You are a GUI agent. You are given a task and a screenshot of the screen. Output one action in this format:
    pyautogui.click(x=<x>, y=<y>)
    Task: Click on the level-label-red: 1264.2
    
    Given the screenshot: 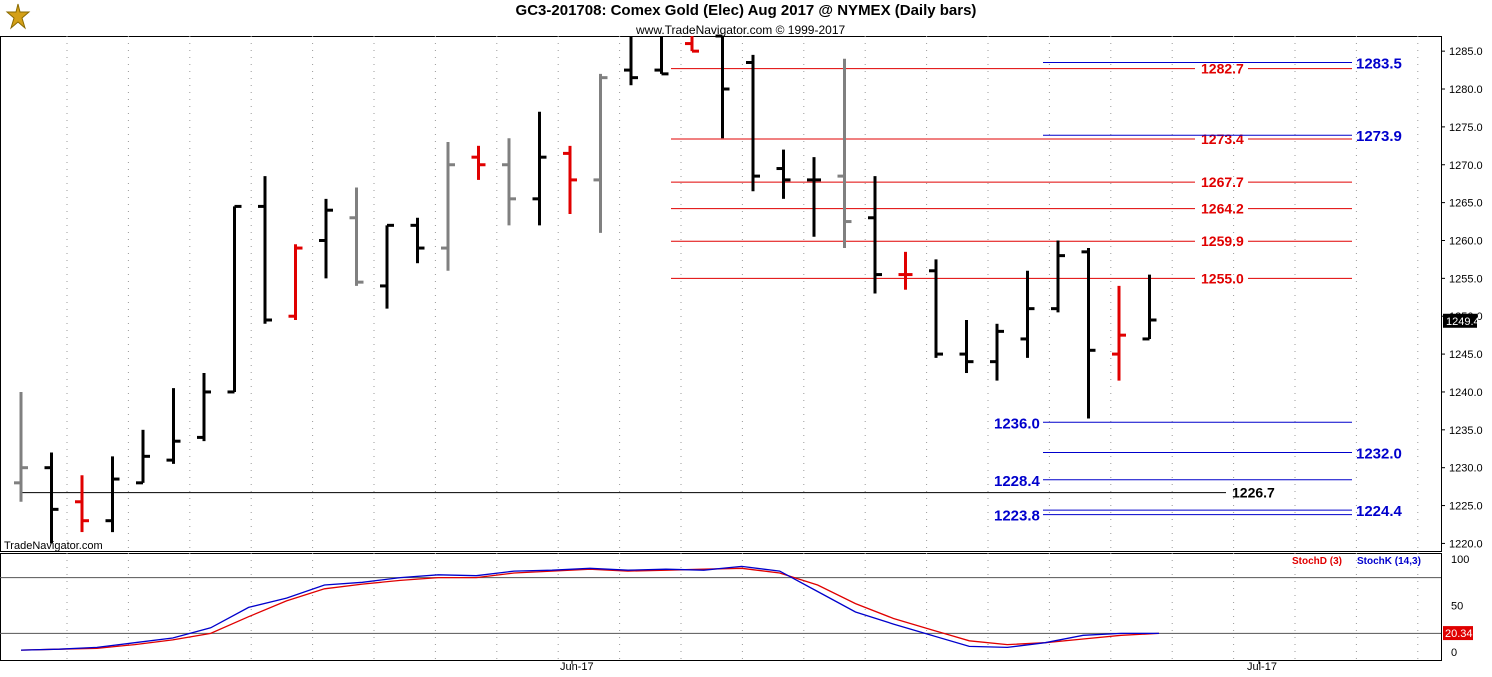 What is the action you would take?
    pyautogui.click(x=1222, y=209)
    